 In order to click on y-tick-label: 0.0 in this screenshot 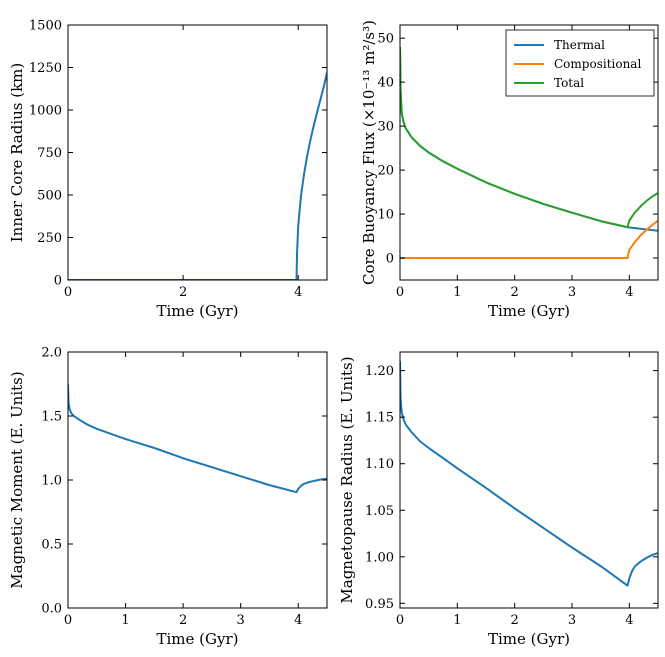, I will do `click(51, 609)`.